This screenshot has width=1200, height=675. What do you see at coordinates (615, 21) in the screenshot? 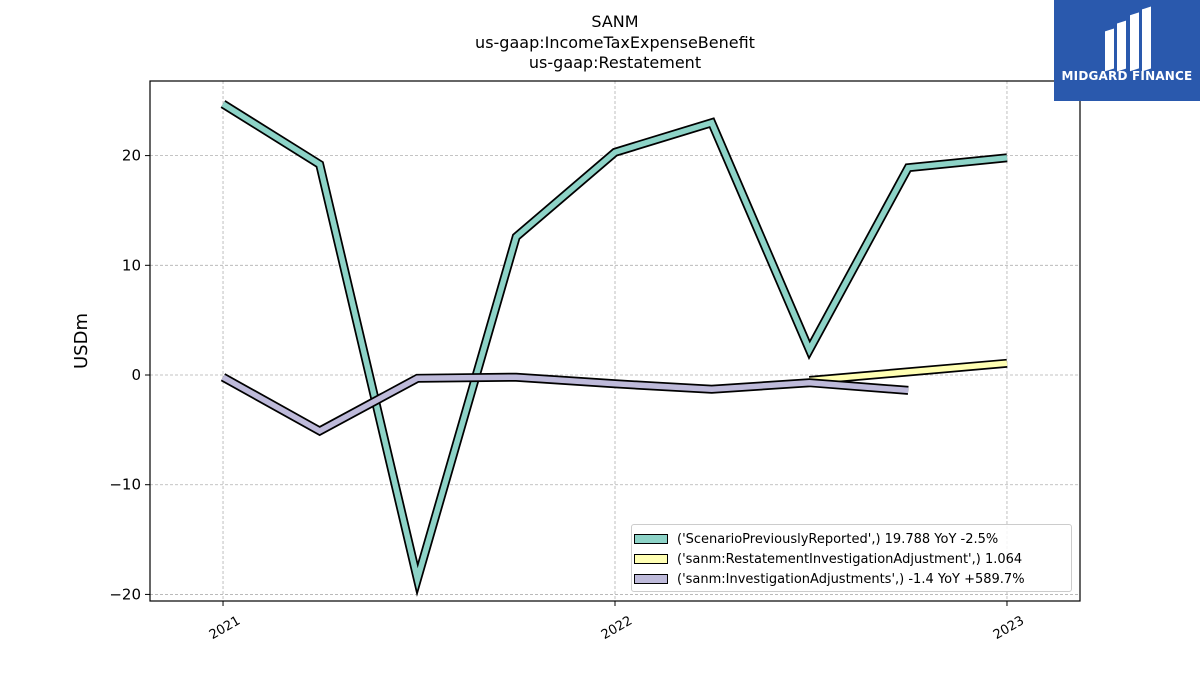
I see `chart-title-line-1: SANM` at bounding box center [615, 21].